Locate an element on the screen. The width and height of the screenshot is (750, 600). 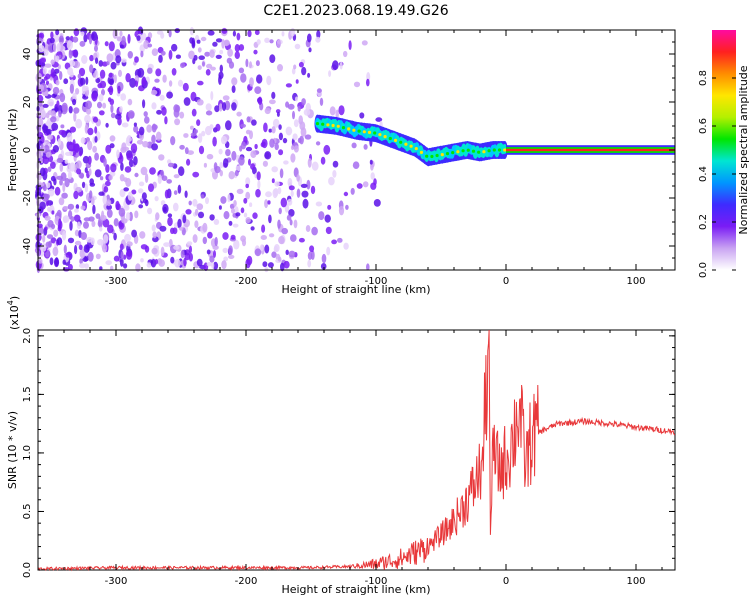
top-x-tick-label: 100 is located at coordinates (635, 281).